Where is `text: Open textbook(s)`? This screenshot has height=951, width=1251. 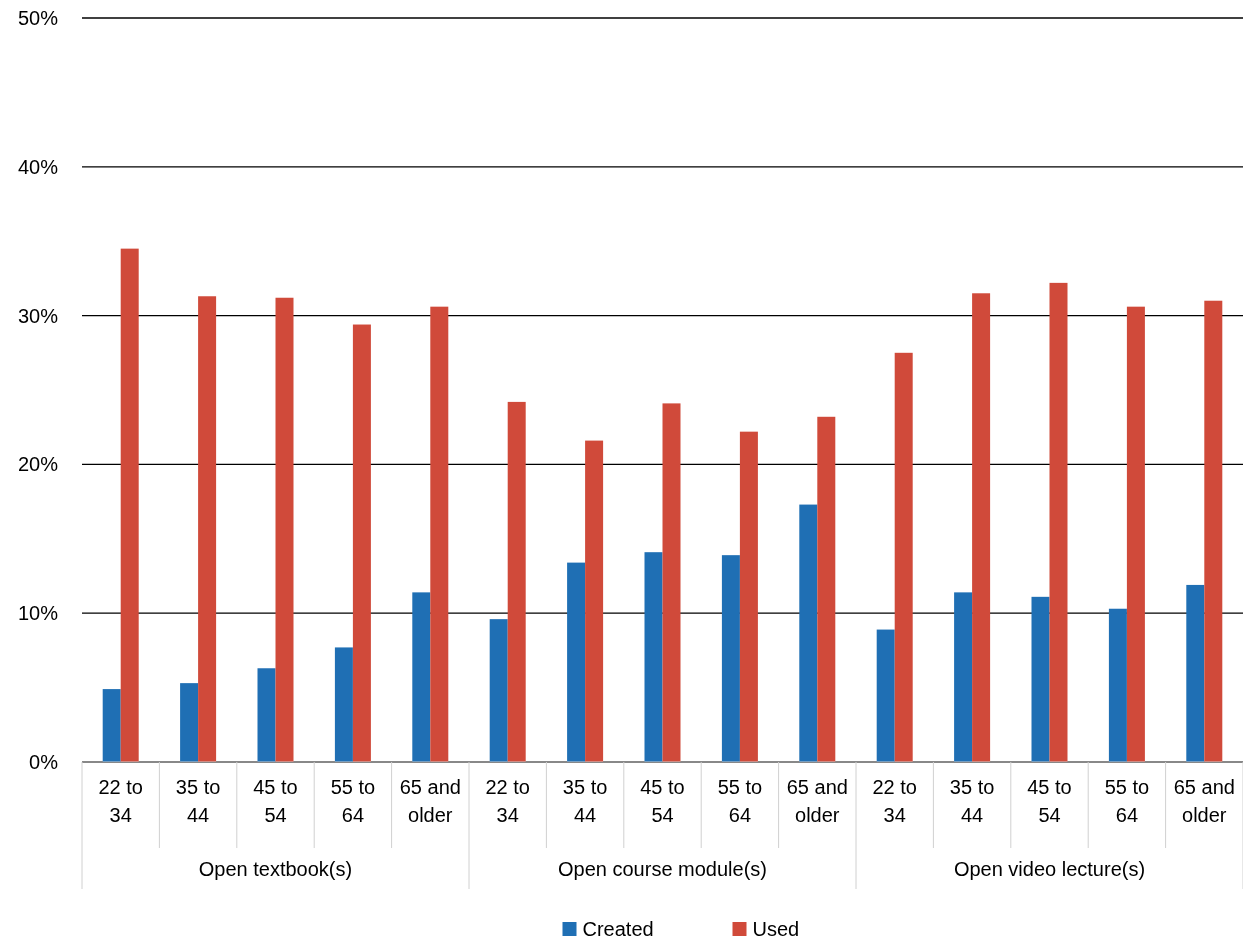 text: Open textbook(s) is located at coordinates (275, 869).